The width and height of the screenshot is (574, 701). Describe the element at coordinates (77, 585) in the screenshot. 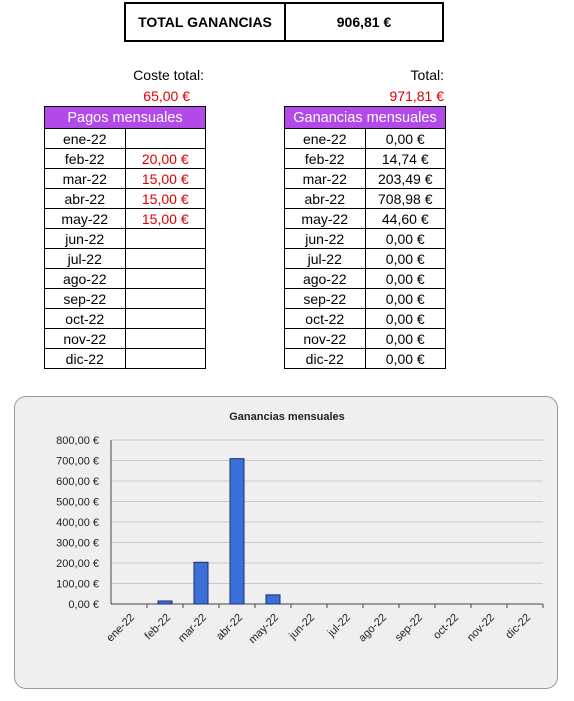

I see `y-tick-label: 100,00 €` at that location.